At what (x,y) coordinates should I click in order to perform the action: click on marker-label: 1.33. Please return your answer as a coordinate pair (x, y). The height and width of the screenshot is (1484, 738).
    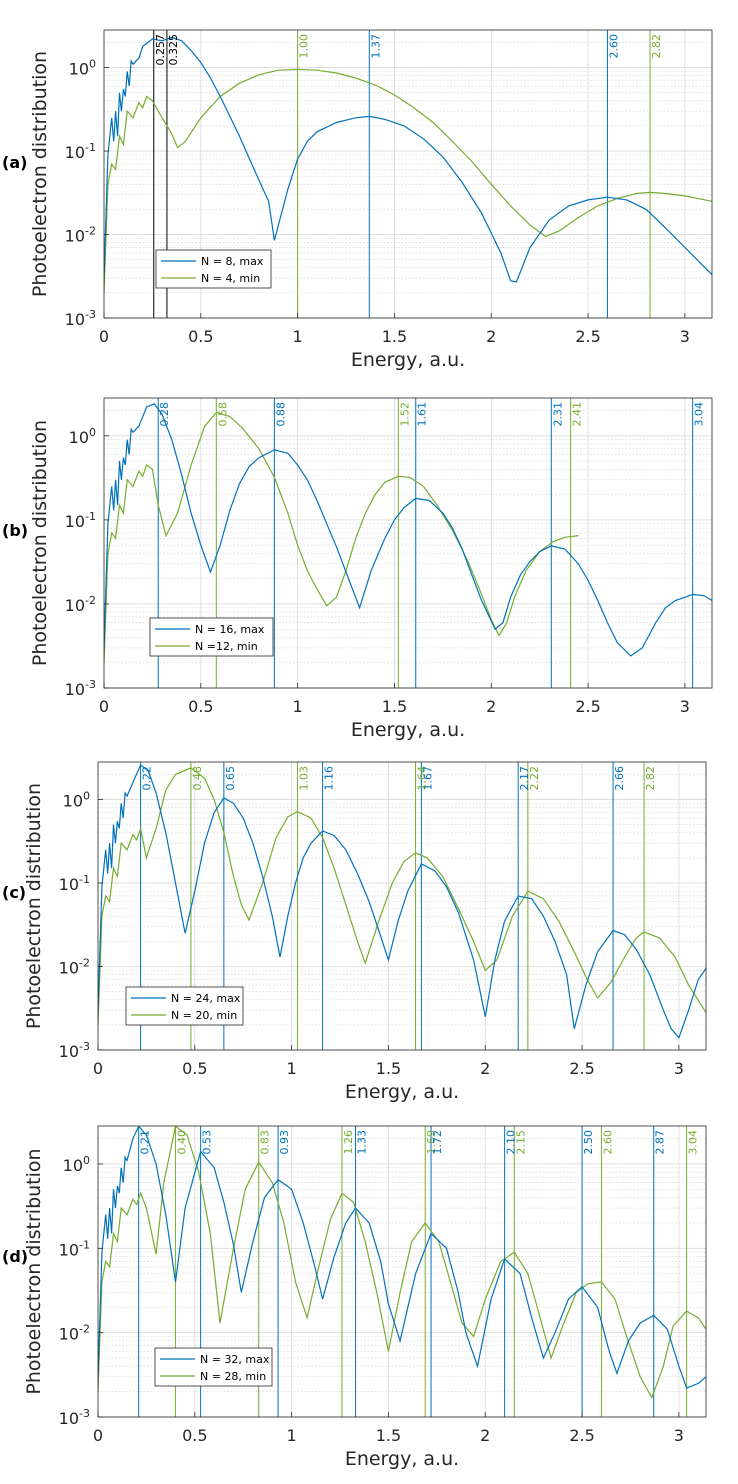
    Looking at the image, I should click on (362, 1142).